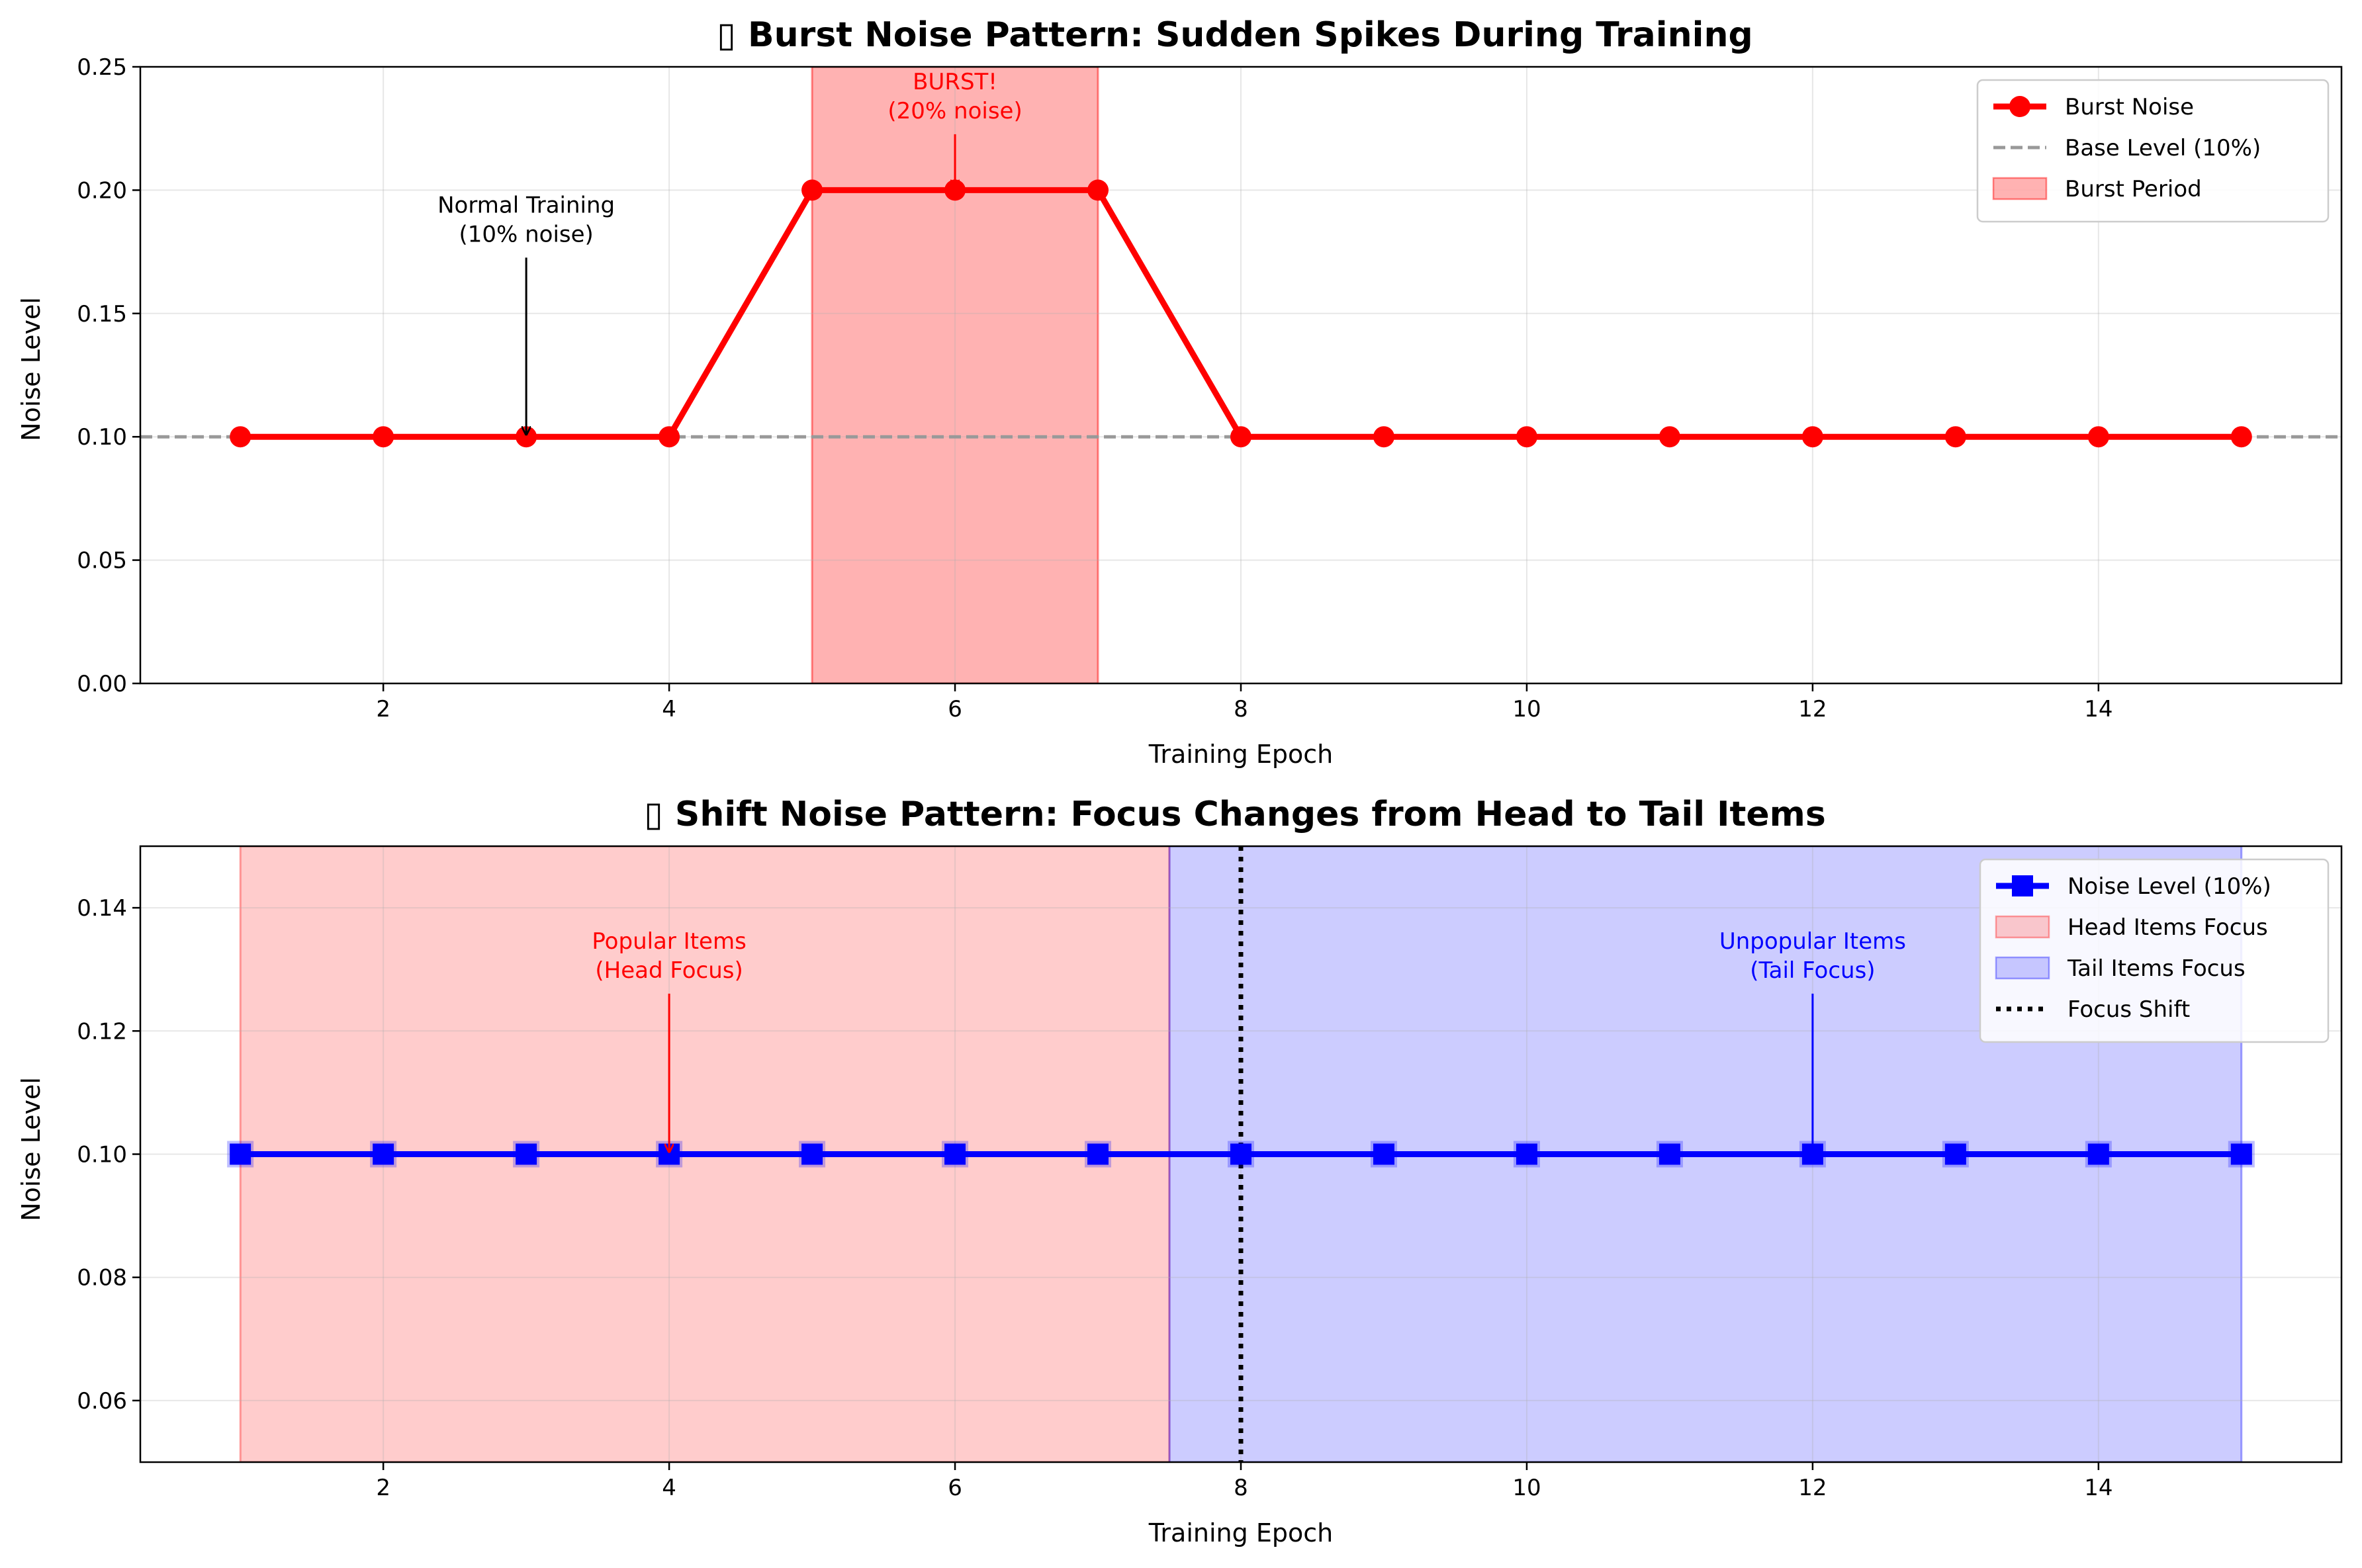 The height and width of the screenshot is (1568, 2362). Describe the element at coordinates (102, 314) in the screenshot. I see `y-tick-label: 0.15` at that location.